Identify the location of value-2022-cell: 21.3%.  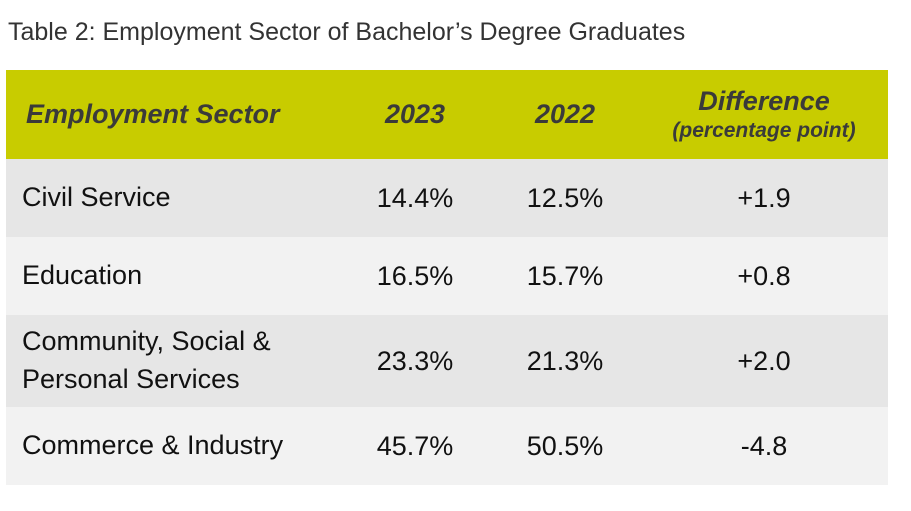
(565, 360).